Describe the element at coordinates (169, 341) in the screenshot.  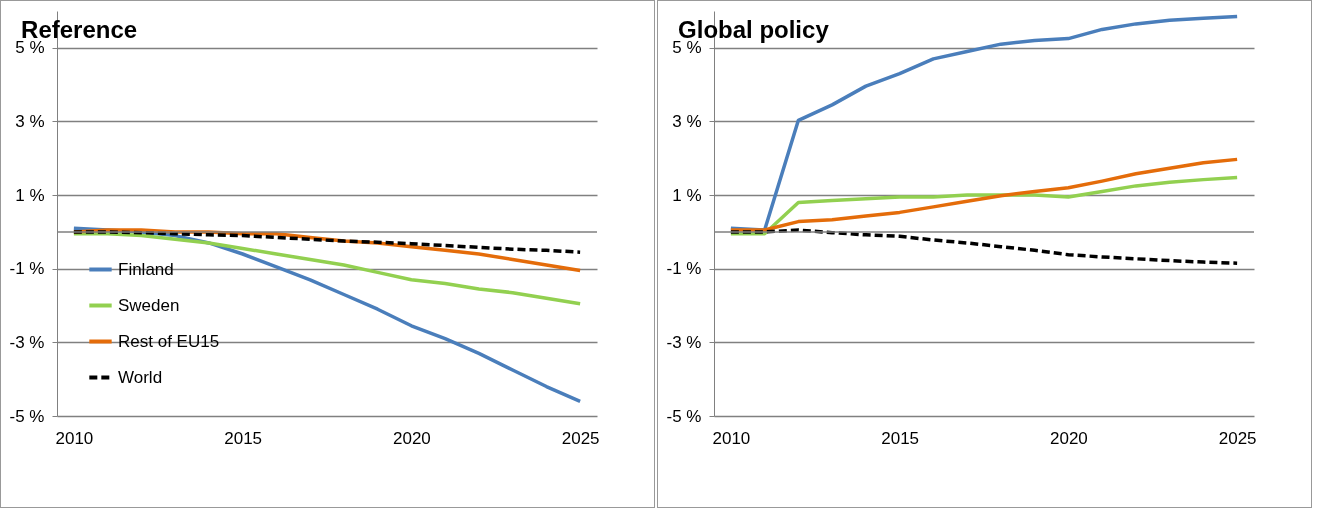
I see `legend-label: Rest of EU15` at that location.